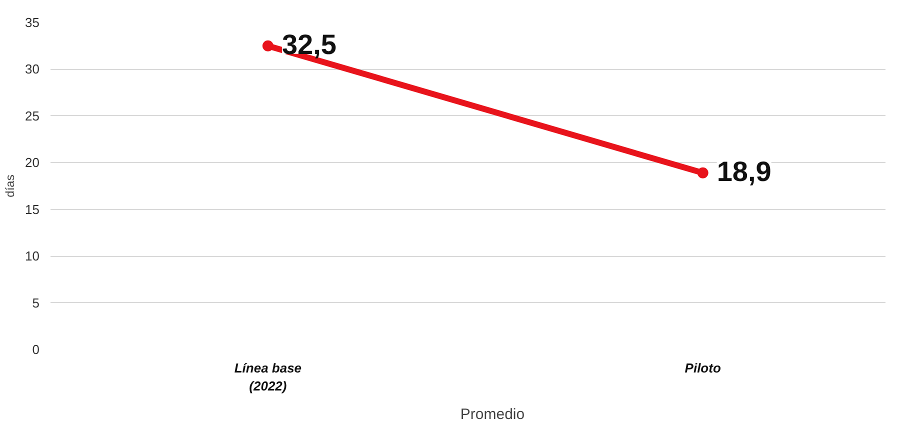 The height and width of the screenshot is (436, 907). What do you see at coordinates (32, 256) in the screenshot?
I see `y-tick-label: 10` at bounding box center [32, 256].